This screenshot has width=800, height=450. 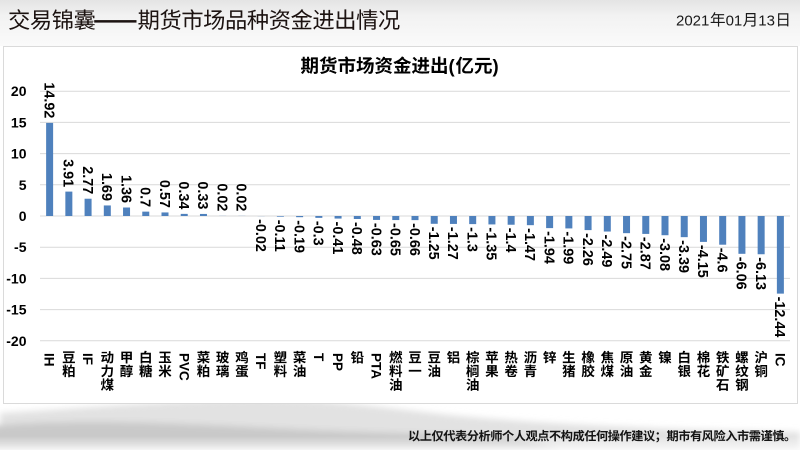 What do you see at coordinates (692, 20) in the screenshot?
I see `svg-text: 2021` at bounding box center [692, 20].